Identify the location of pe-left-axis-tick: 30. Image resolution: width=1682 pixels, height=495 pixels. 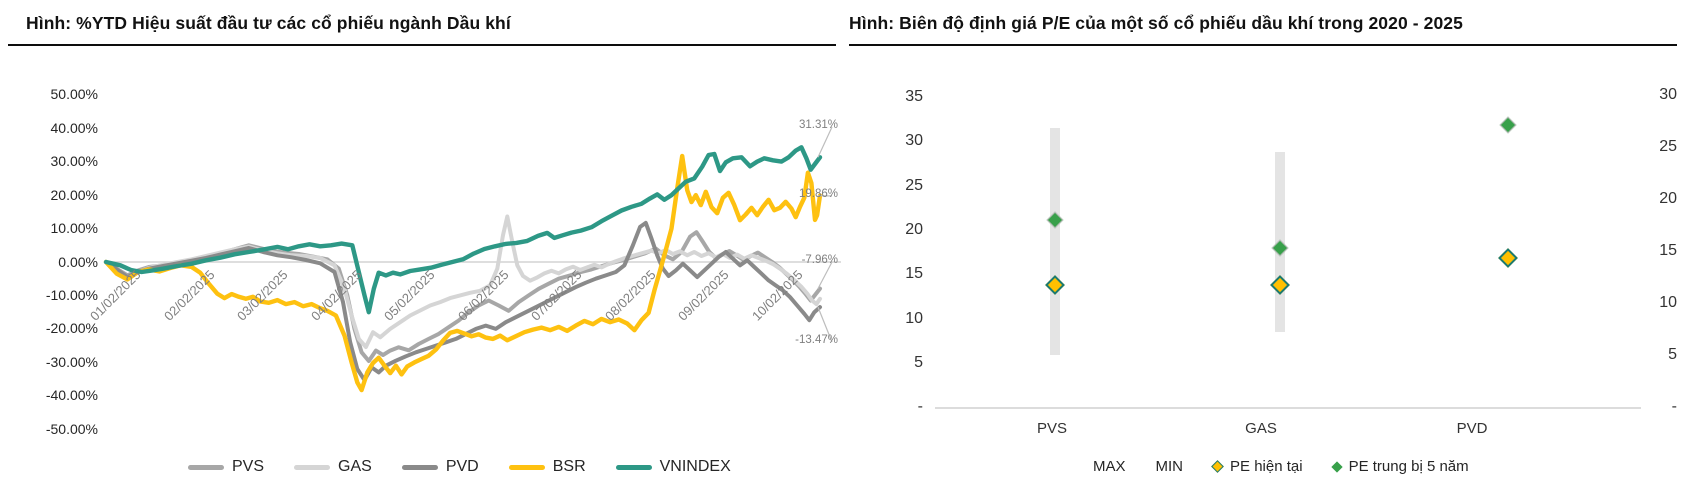
(914, 141).